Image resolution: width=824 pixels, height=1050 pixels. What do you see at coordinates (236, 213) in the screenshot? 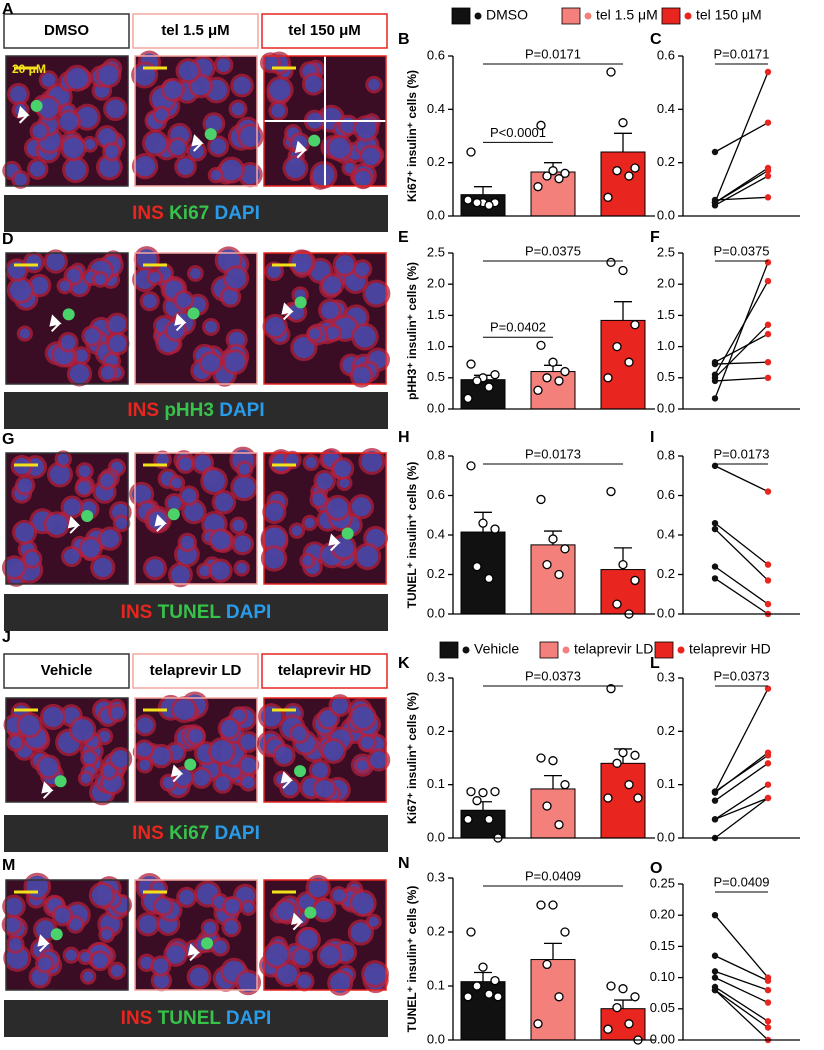
I see `stain-word: DAPI` at bounding box center [236, 213].